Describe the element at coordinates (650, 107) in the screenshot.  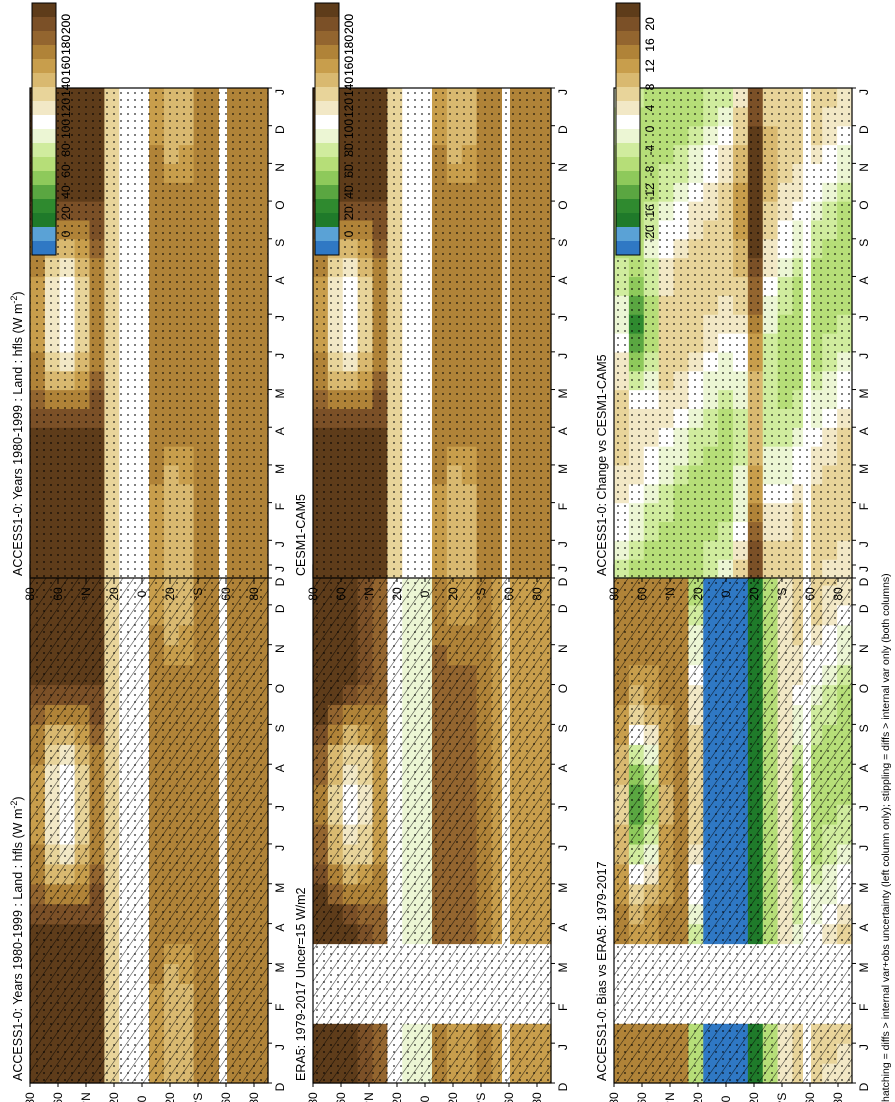
I see `colorbar-tick-label: 4` at that location.